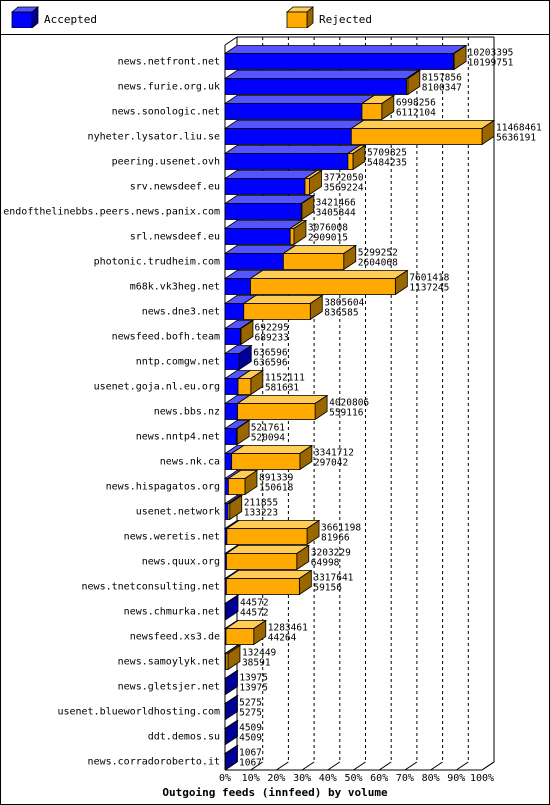 The image size is (550, 805). What do you see at coordinates (353, 778) in the screenshot?
I see `x-tick-label: 50%` at bounding box center [353, 778].